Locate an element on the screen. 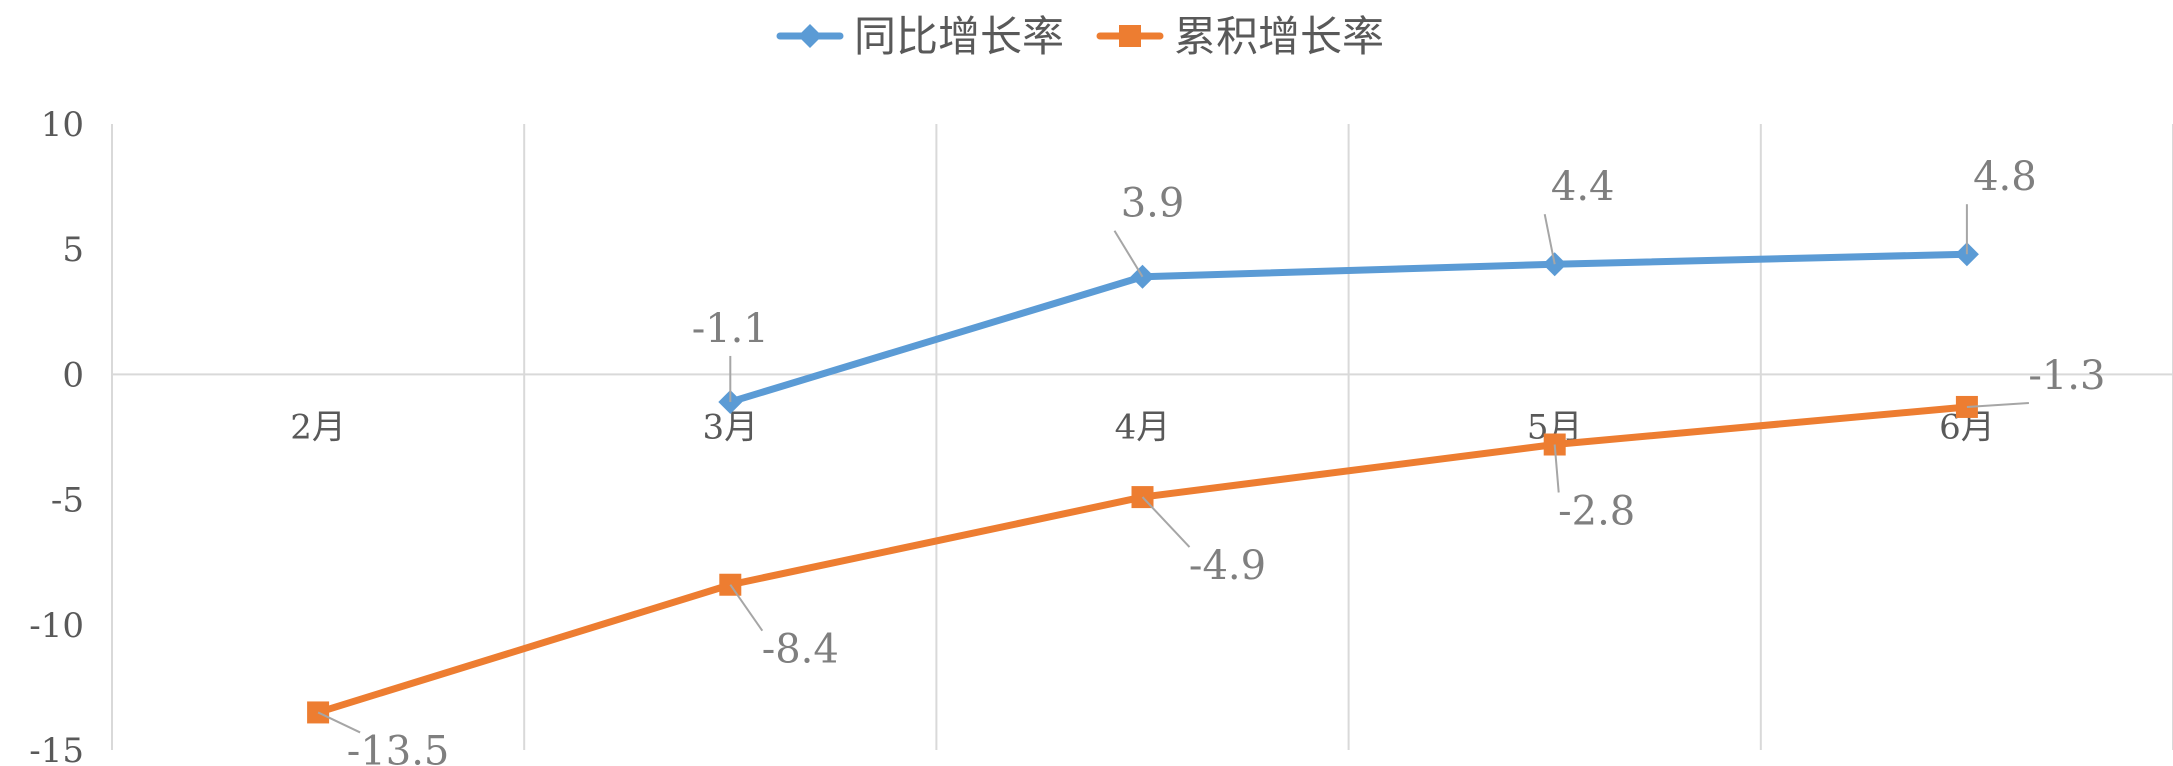 This screenshot has width=2173, height=766. legend-marker-square is located at coordinates (1130, 36).